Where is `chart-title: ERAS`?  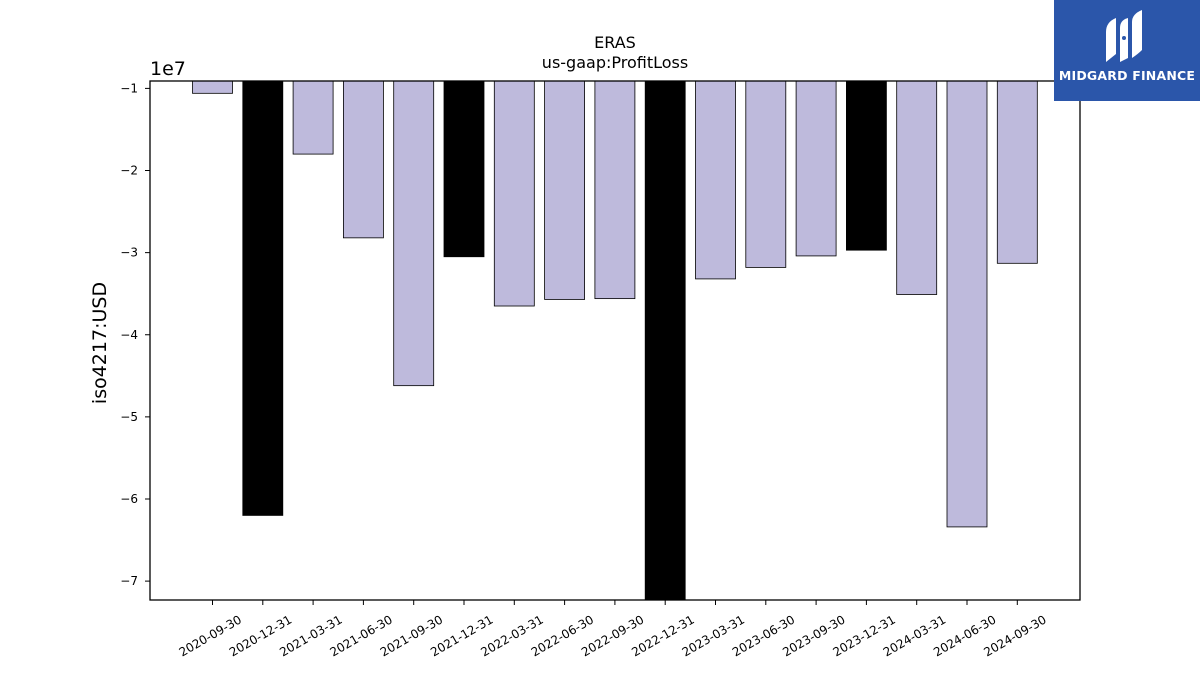 chart-title: ERAS is located at coordinates (615, 42).